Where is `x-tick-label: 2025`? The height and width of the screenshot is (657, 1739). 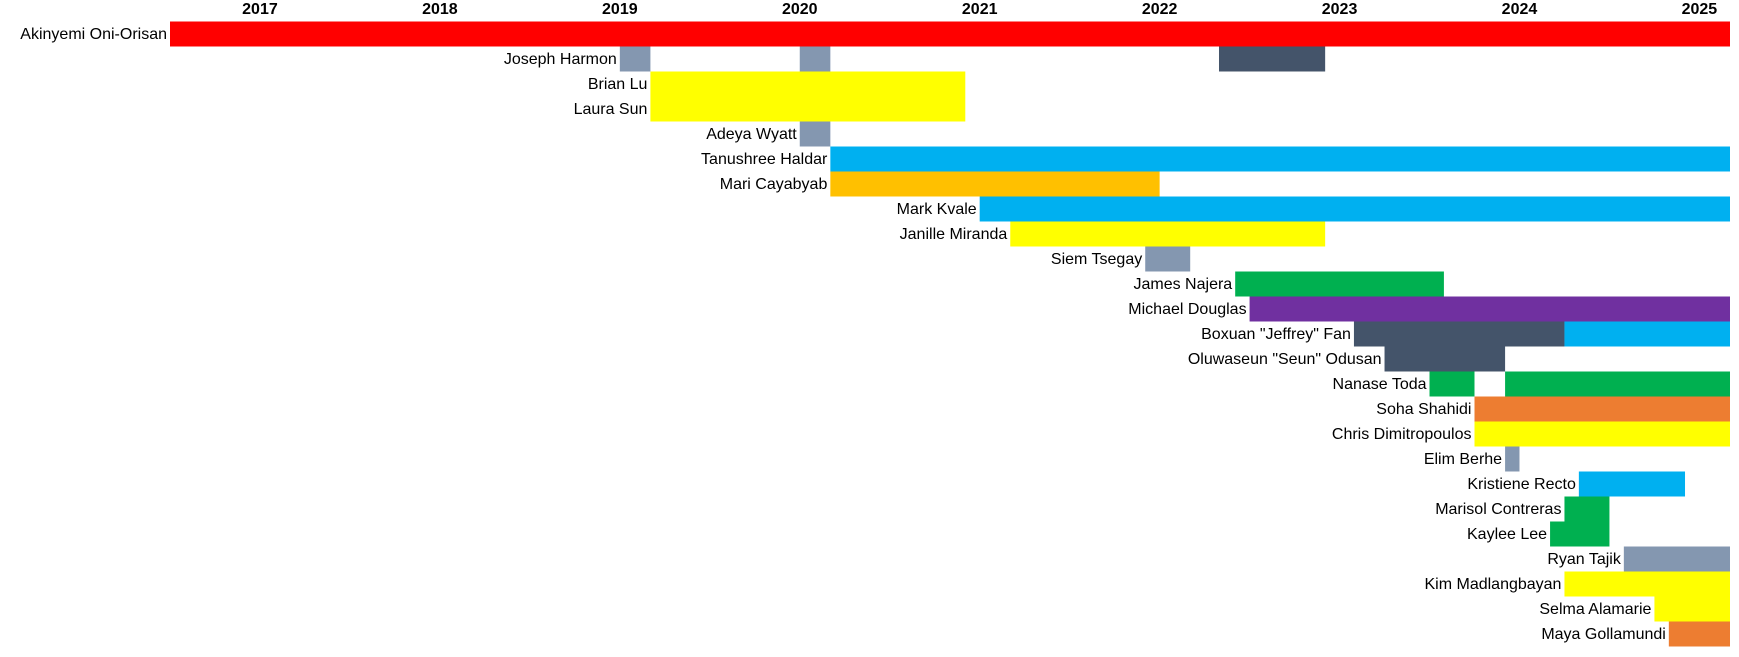
x-tick-label: 2025 is located at coordinates (1700, 9).